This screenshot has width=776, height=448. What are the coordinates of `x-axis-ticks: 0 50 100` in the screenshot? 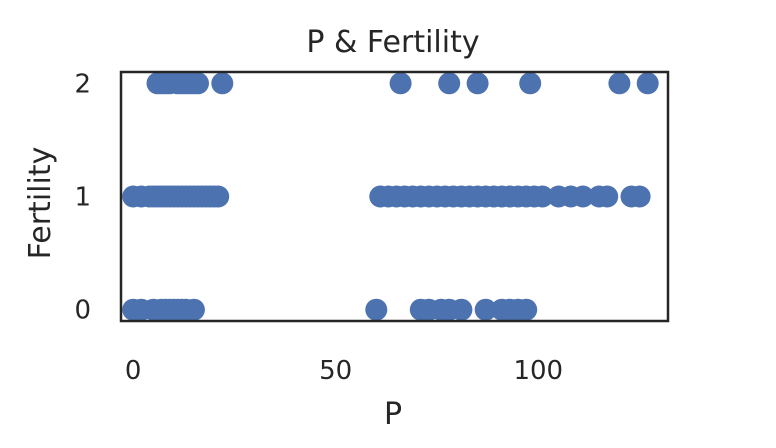 It's located at (344, 371).